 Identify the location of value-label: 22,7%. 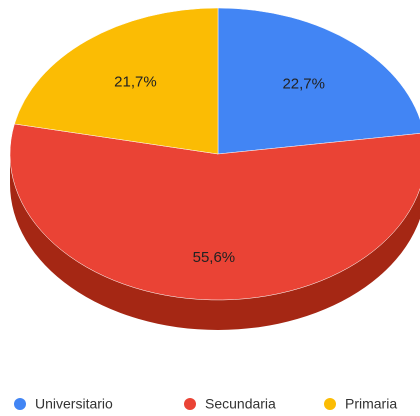
(303, 83).